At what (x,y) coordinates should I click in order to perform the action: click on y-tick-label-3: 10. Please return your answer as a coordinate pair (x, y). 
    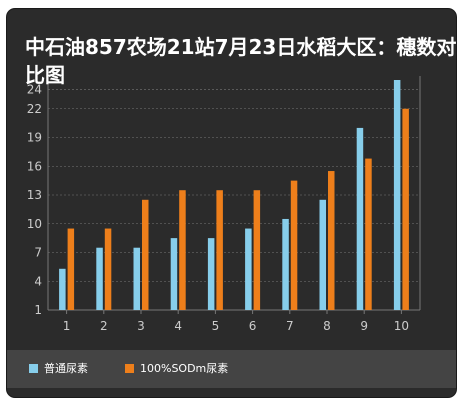
    Looking at the image, I should click on (34, 224).